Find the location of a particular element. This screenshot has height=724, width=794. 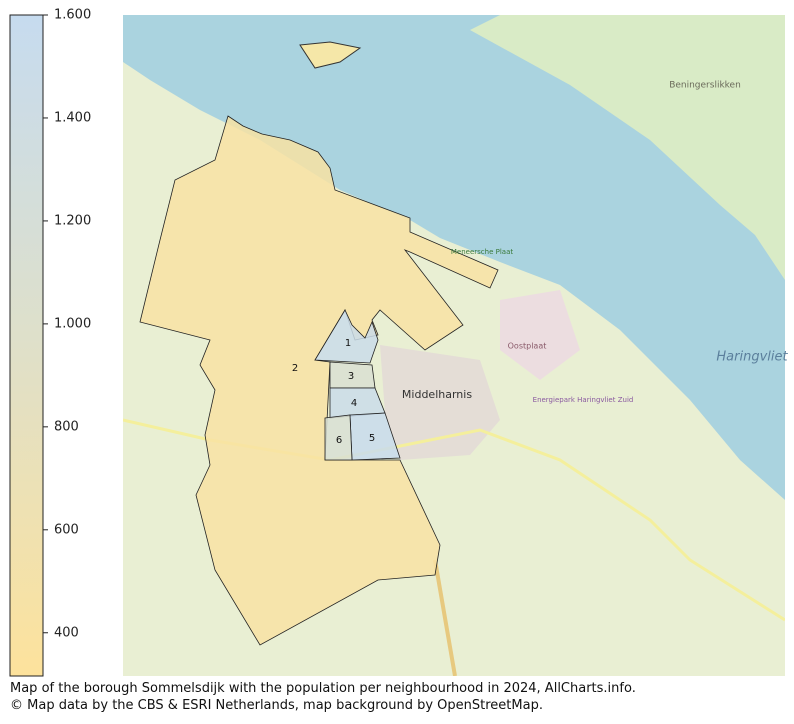

tick-label: 400 is located at coordinates (66, 632).